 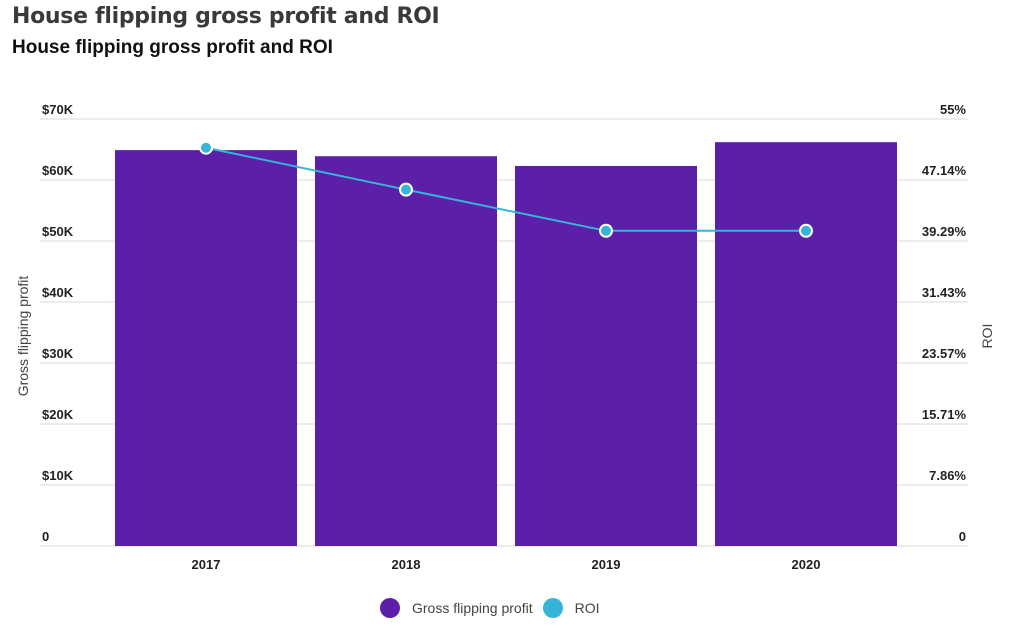 What do you see at coordinates (953, 109) in the screenshot?
I see `y2-tick-label: 55%` at bounding box center [953, 109].